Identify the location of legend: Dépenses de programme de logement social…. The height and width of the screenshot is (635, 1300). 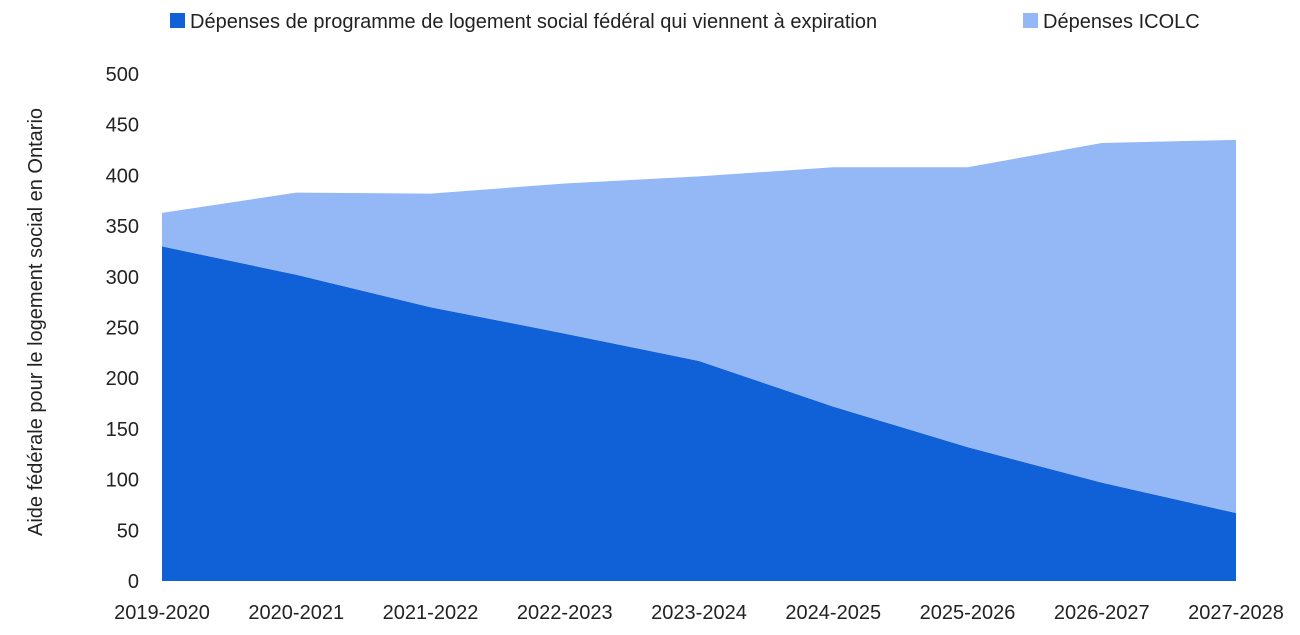
(685, 22).